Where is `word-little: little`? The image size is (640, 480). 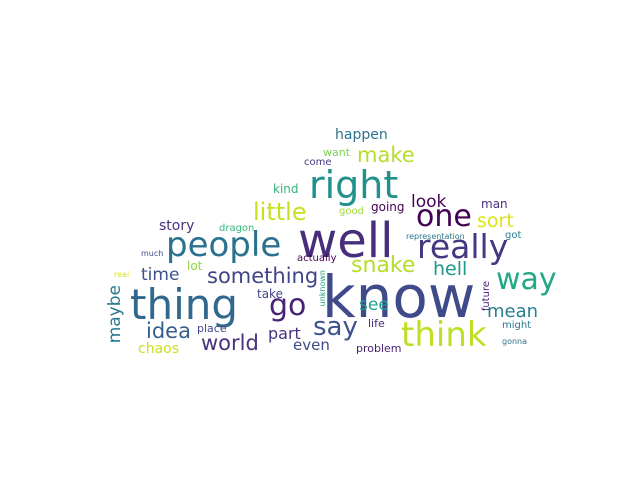 word-little: little is located at coordinates (280, 212).